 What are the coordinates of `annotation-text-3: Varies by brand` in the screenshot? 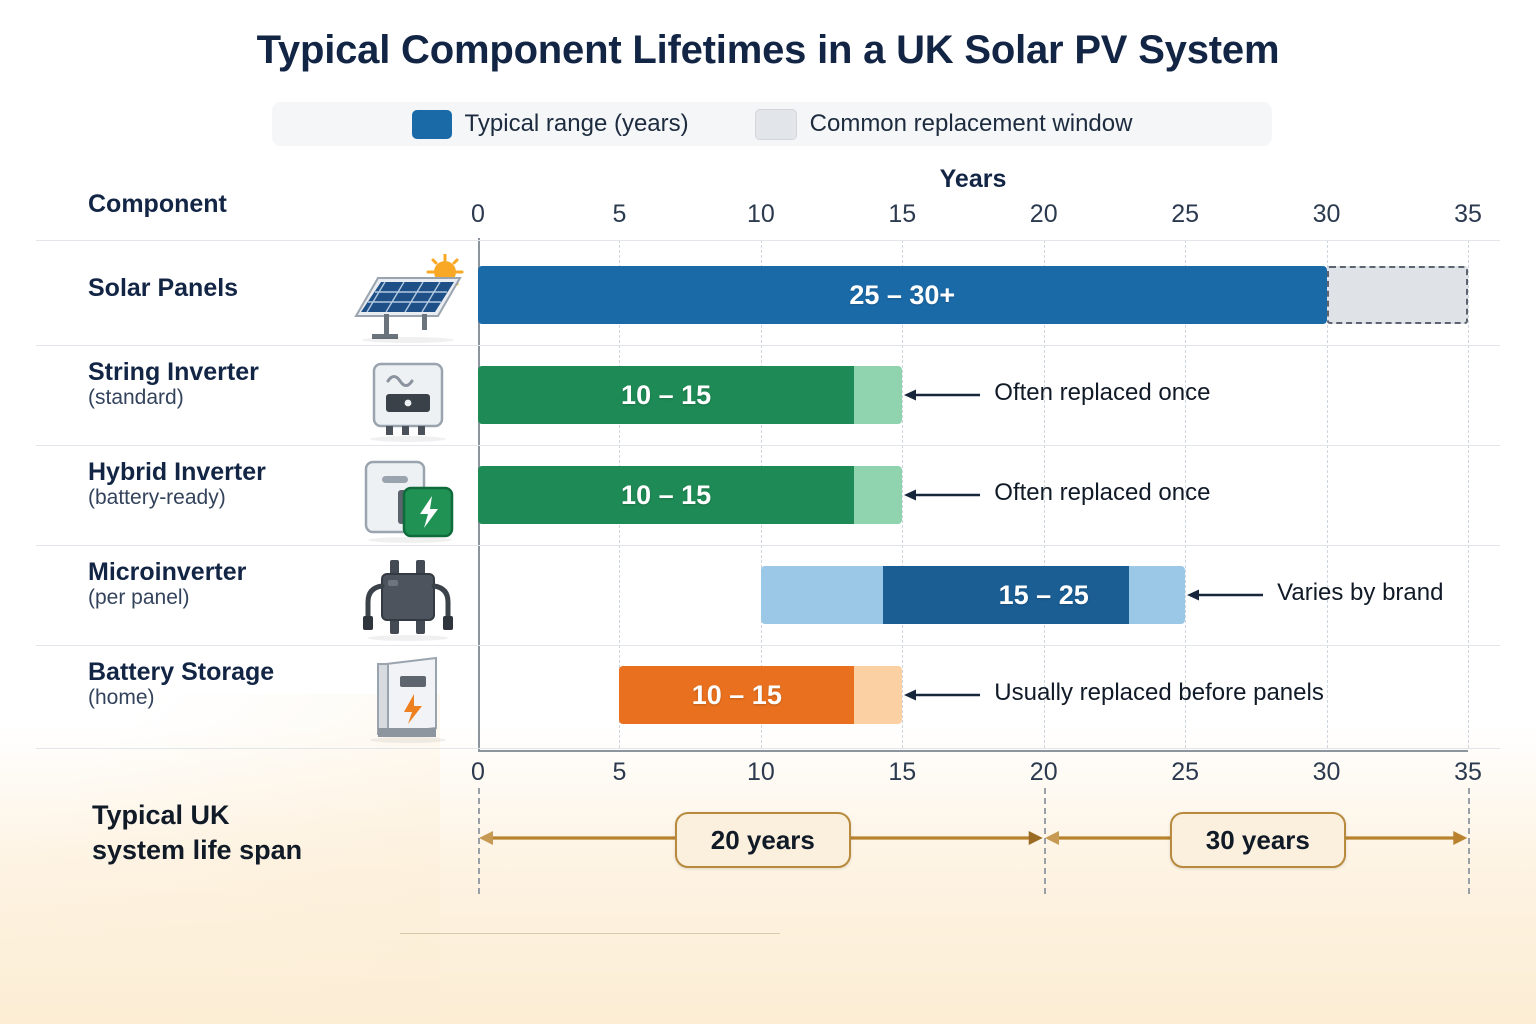 It's located at (1360, 592).